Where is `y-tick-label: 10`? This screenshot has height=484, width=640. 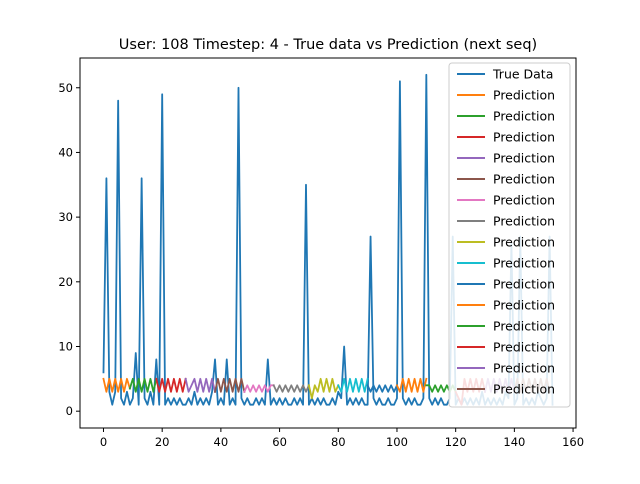
y-tick-label: 10 is located at coordinates (65, 346).